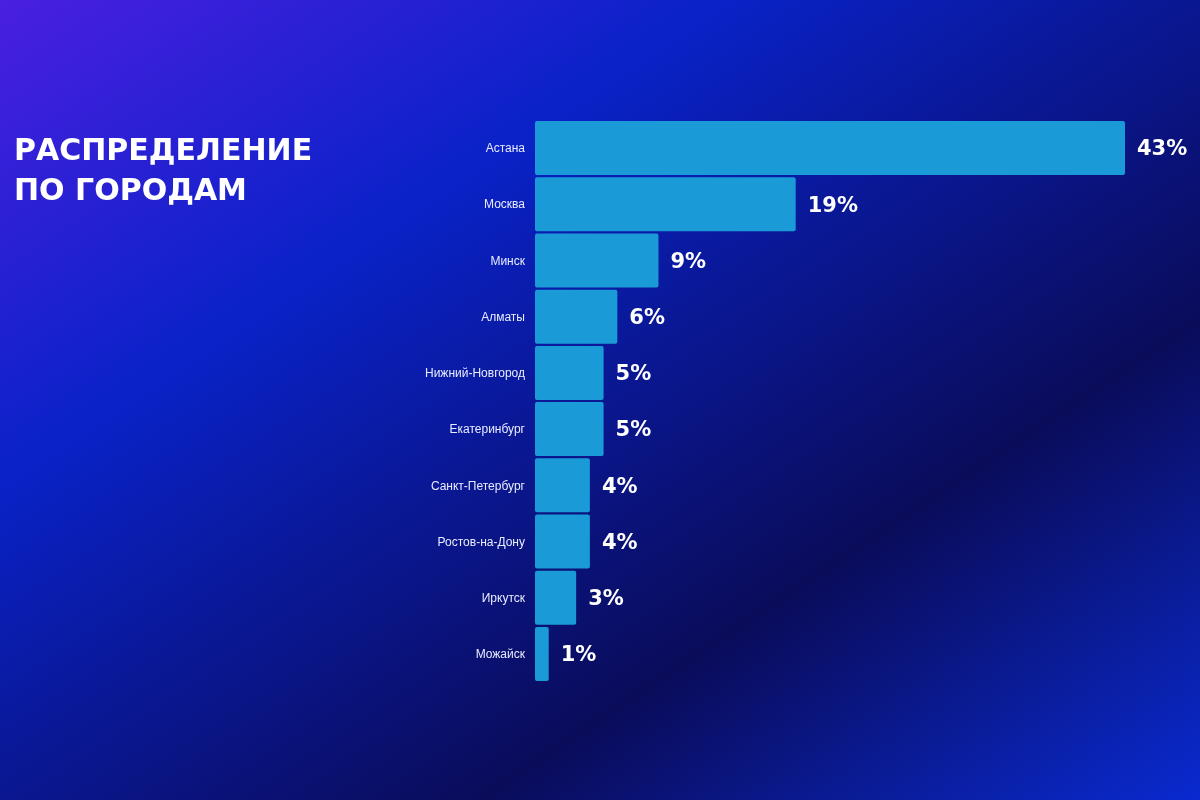 The width and height of the screenshot is (1200, 800). I want to click on y-tick-label: Москва, so click(505, 204).